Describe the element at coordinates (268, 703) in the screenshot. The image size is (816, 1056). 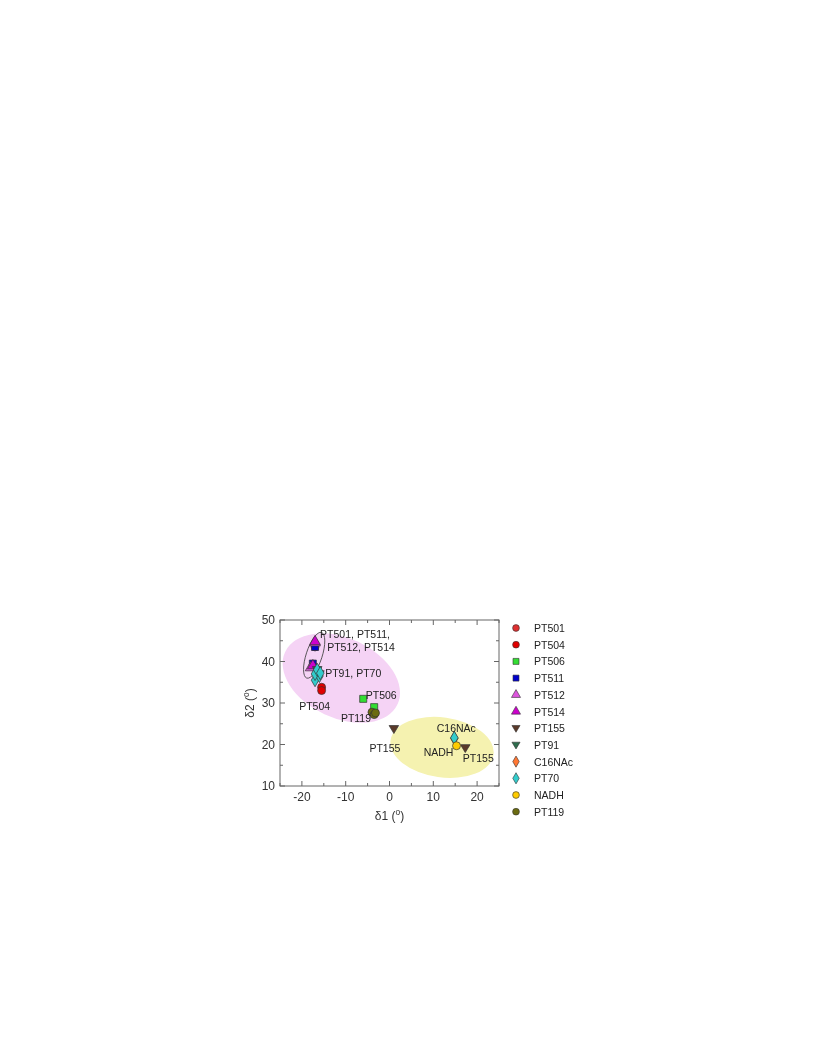
I see `y-tick-label: 30` at that location.